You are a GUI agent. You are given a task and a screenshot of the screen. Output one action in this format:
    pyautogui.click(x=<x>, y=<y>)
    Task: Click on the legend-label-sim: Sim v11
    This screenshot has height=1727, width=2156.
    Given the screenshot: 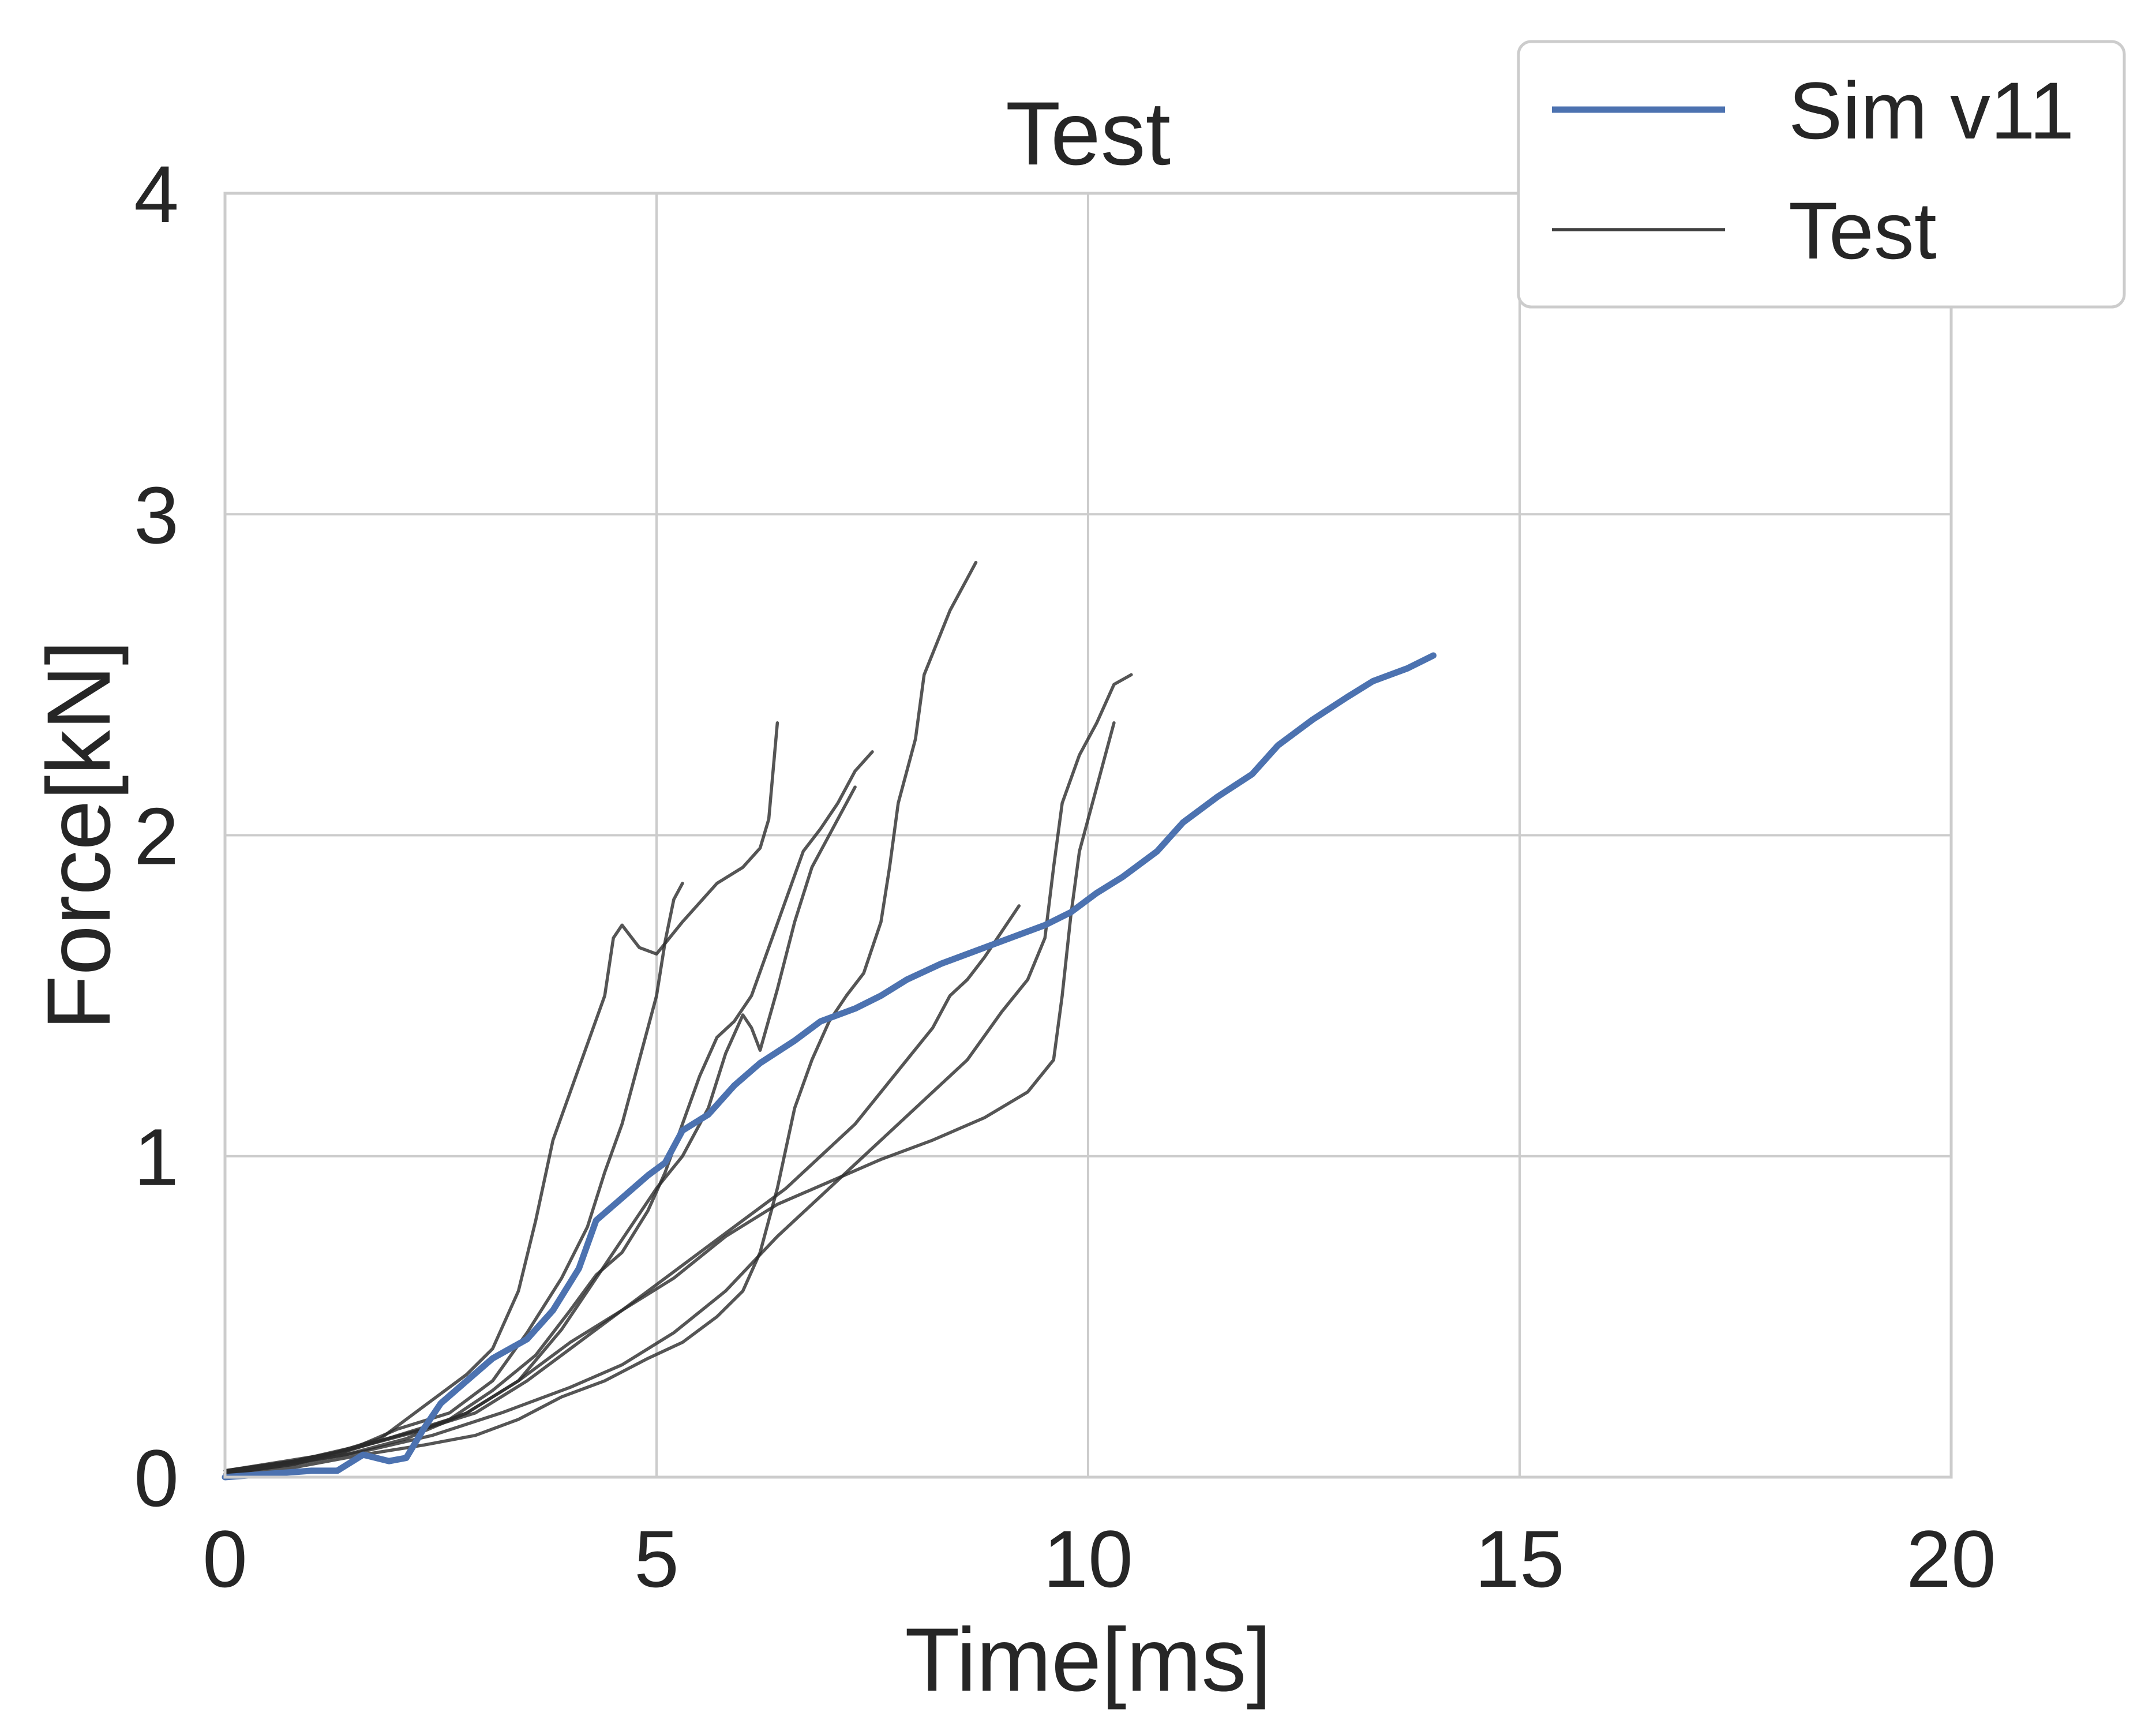 What is the action you would take?
    pyautogui.click(x=1931, y=111)
    